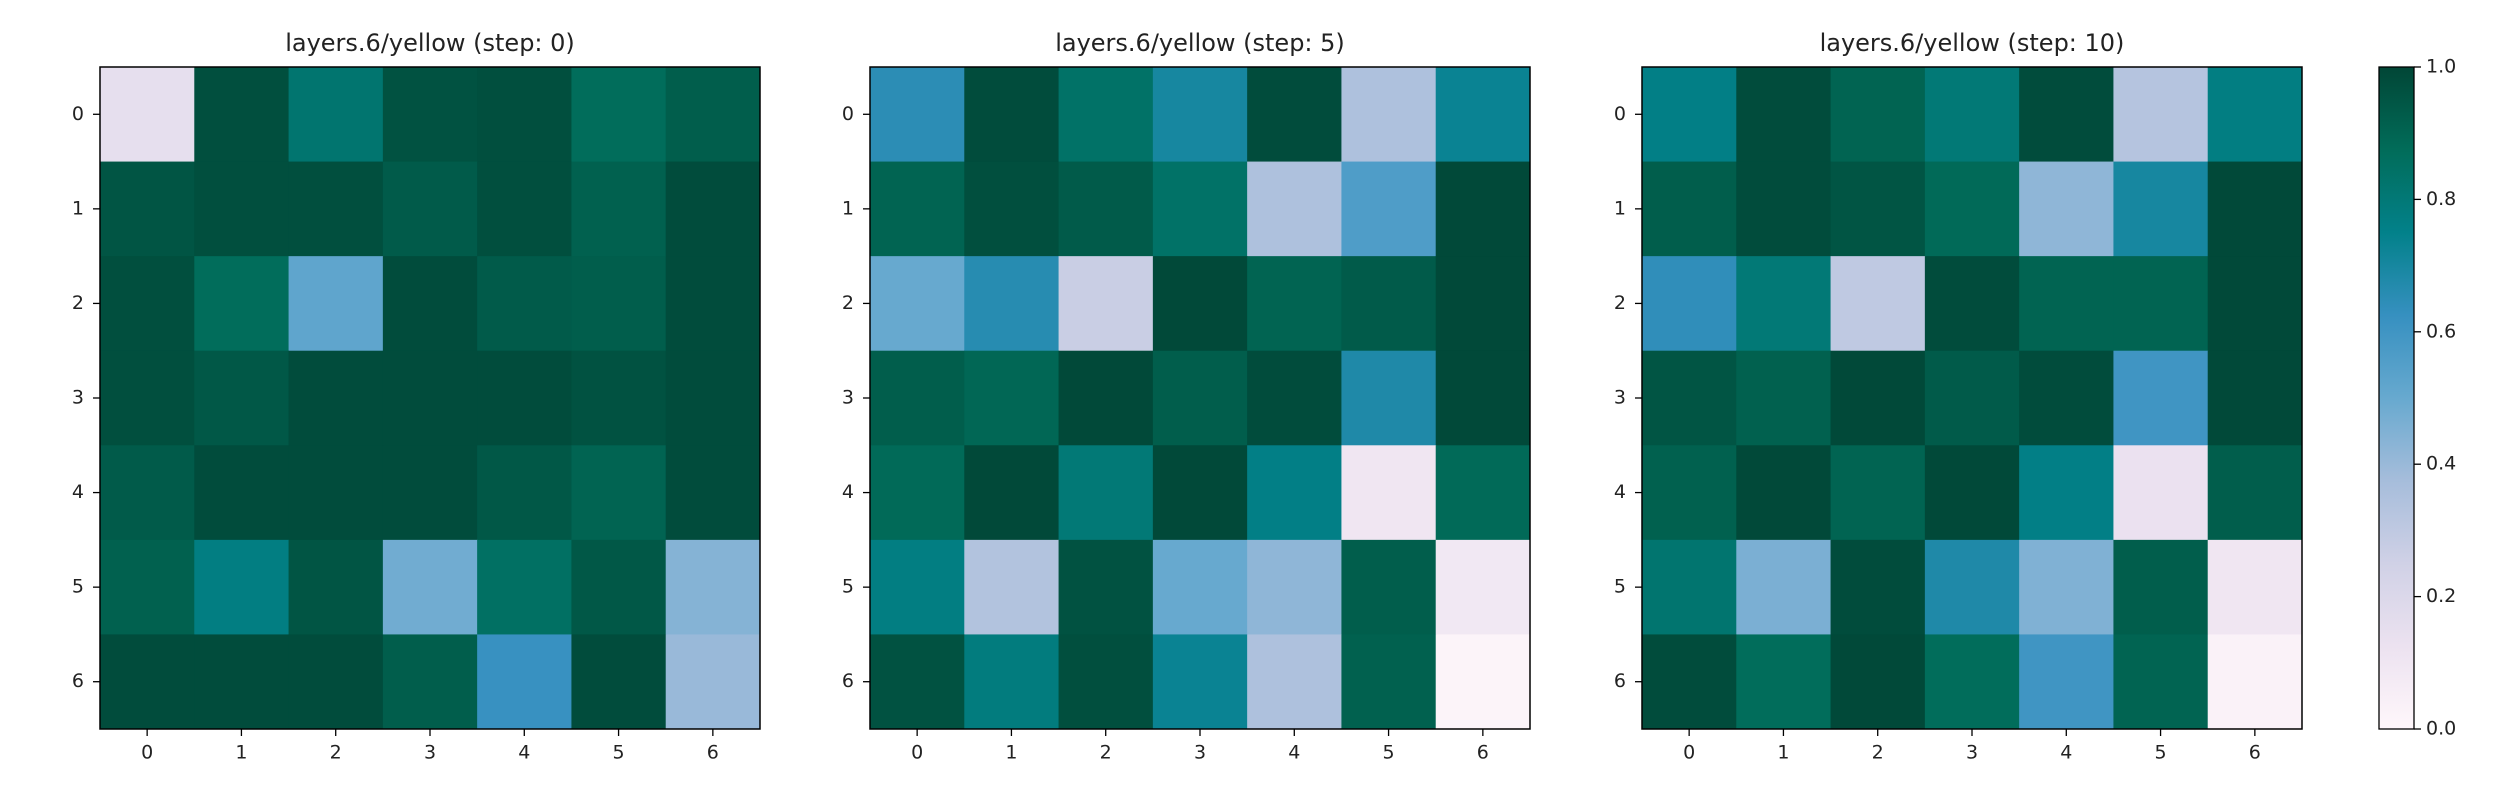  I want to click on x-tick-label: 1, so click(1783, 753).